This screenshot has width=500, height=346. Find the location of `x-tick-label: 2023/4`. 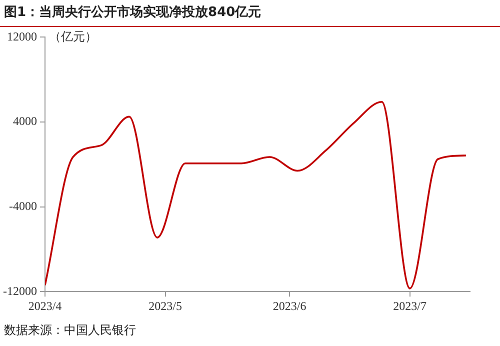

x-tick-label: 2023/4 is located at coordinates (45, 305).